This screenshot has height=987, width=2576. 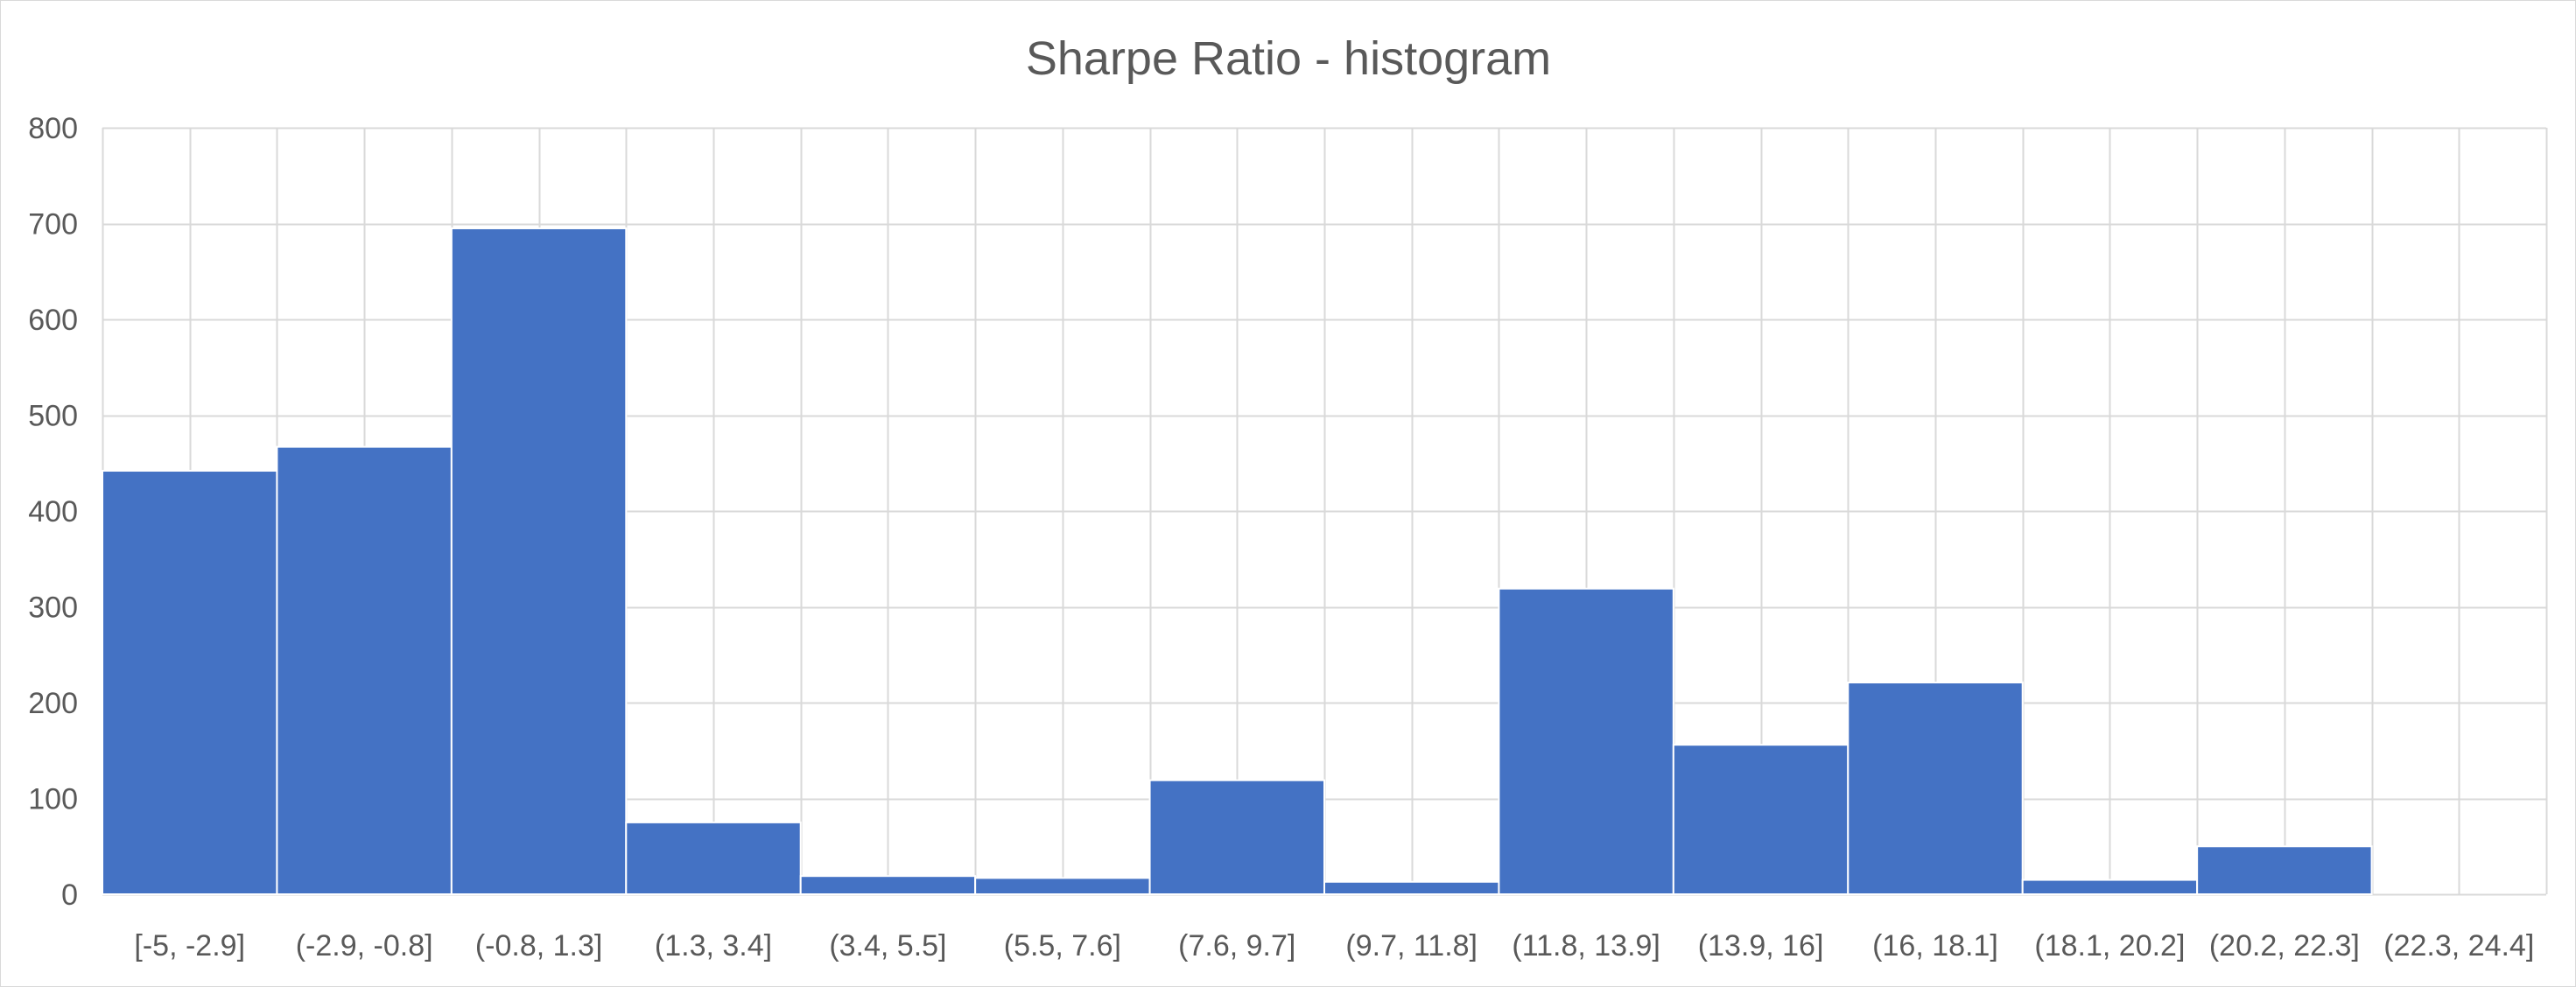 I want to click on x-tick-label: (9.7, 11.8], so click(x=1411, y=945).